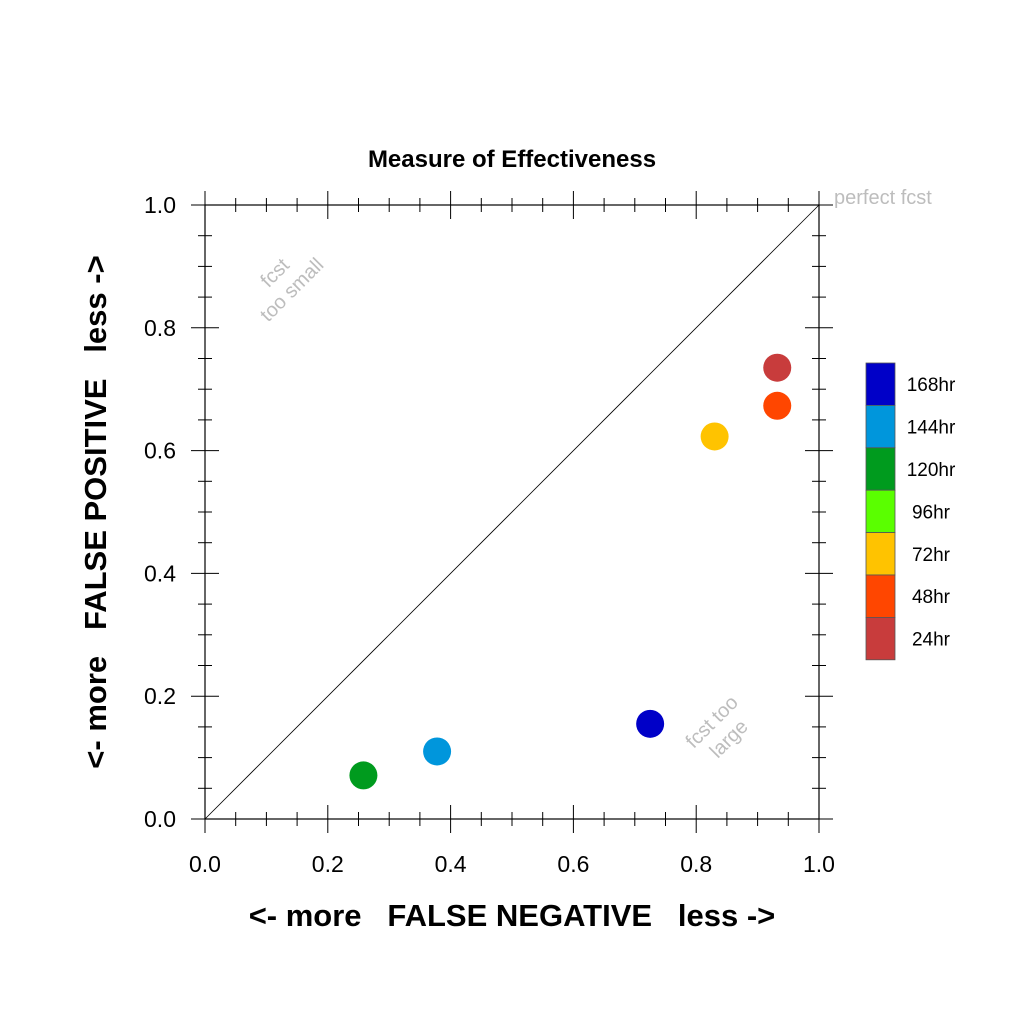 Image resolution: width=1024 pixels, height=1029 pixels. Describe the element at coordinates (819, 864) in the screenshot. I see `x-tick-label: 1.0` at that location.